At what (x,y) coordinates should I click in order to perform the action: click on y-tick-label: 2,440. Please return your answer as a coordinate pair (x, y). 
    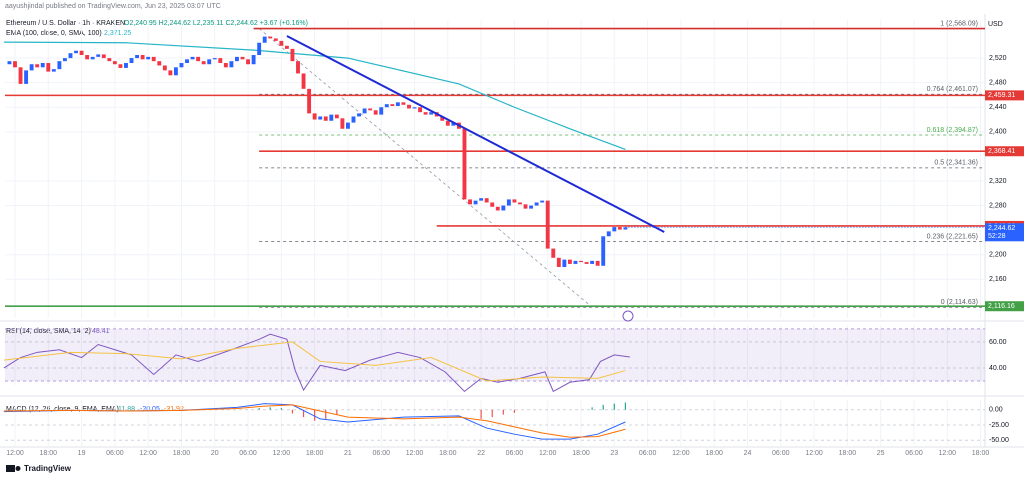
    Looking at the image, I should click on (998, 107).